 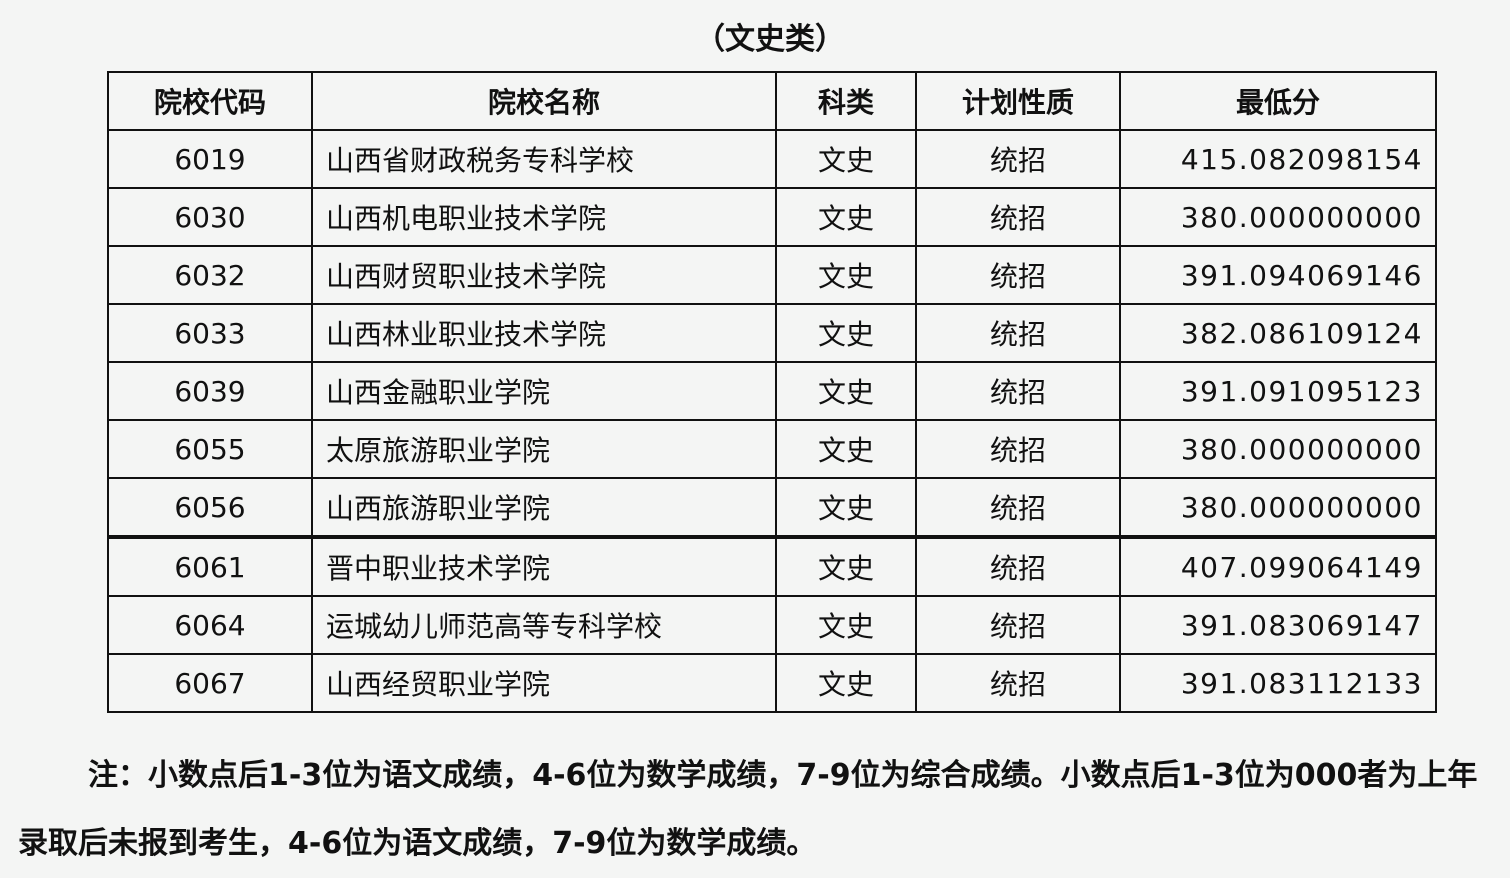 What do you see at coordinates (770, 39) in the screenshot?
I see `table-title: （文史类）` at bounding box center [770, 39].